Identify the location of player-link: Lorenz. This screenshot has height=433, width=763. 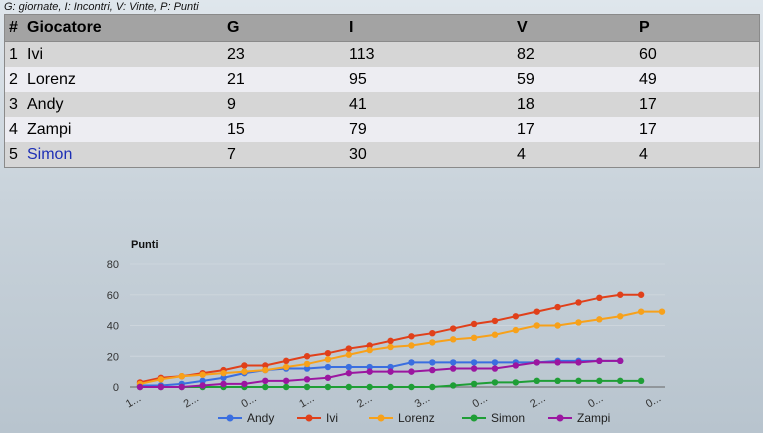
(123, 79).